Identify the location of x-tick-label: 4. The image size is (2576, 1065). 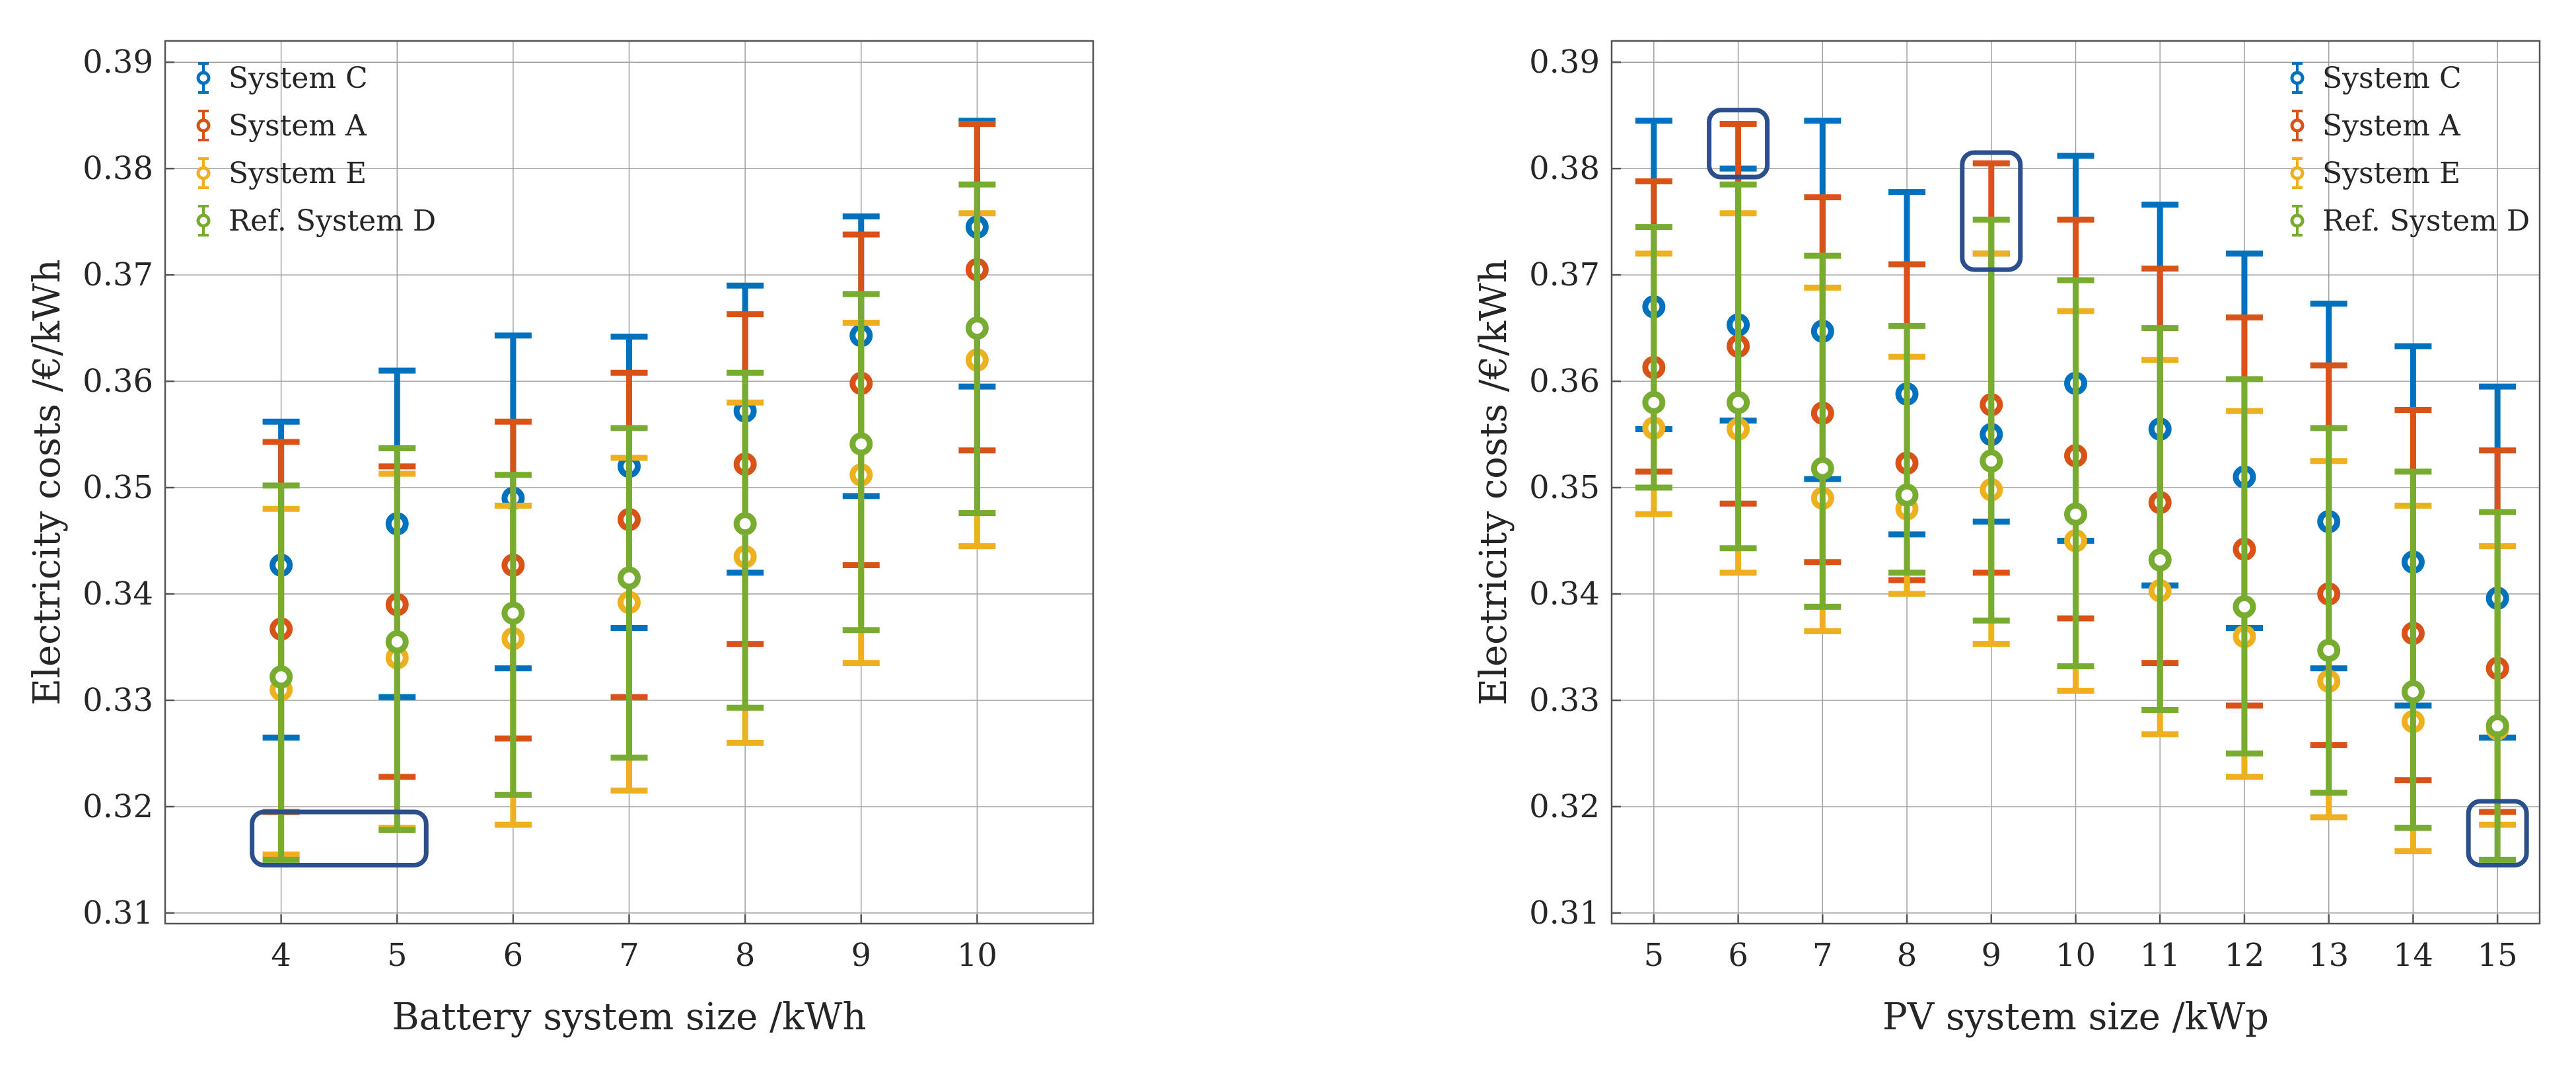
(281, 955).